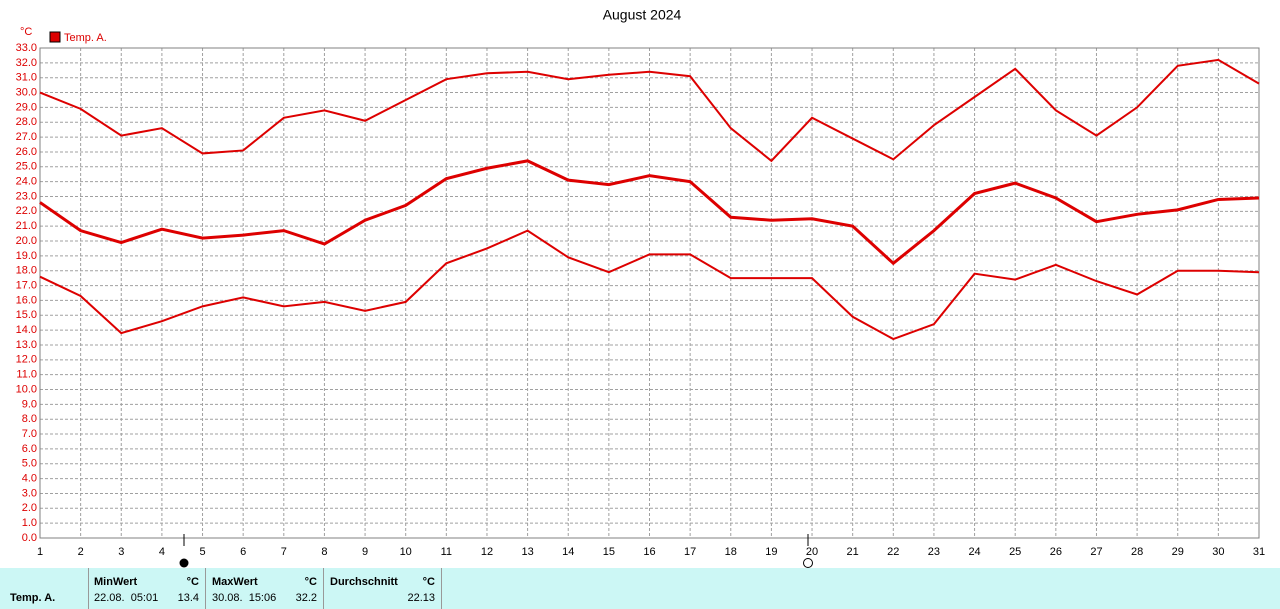 The width and height of the screenshot is (1280, 609). I want to click on y-tick-label: 8.0, so click(29, 419).